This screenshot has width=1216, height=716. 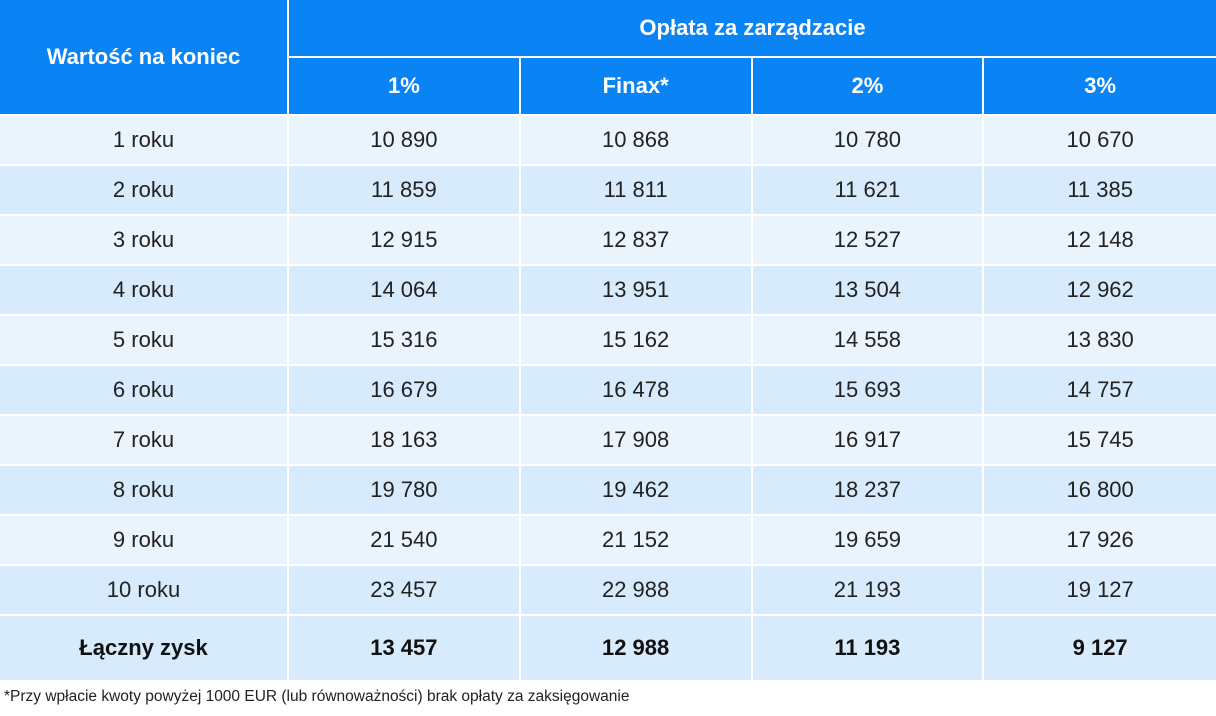 I want to click on table-cell: 16 917, so click(x=868, y=441).